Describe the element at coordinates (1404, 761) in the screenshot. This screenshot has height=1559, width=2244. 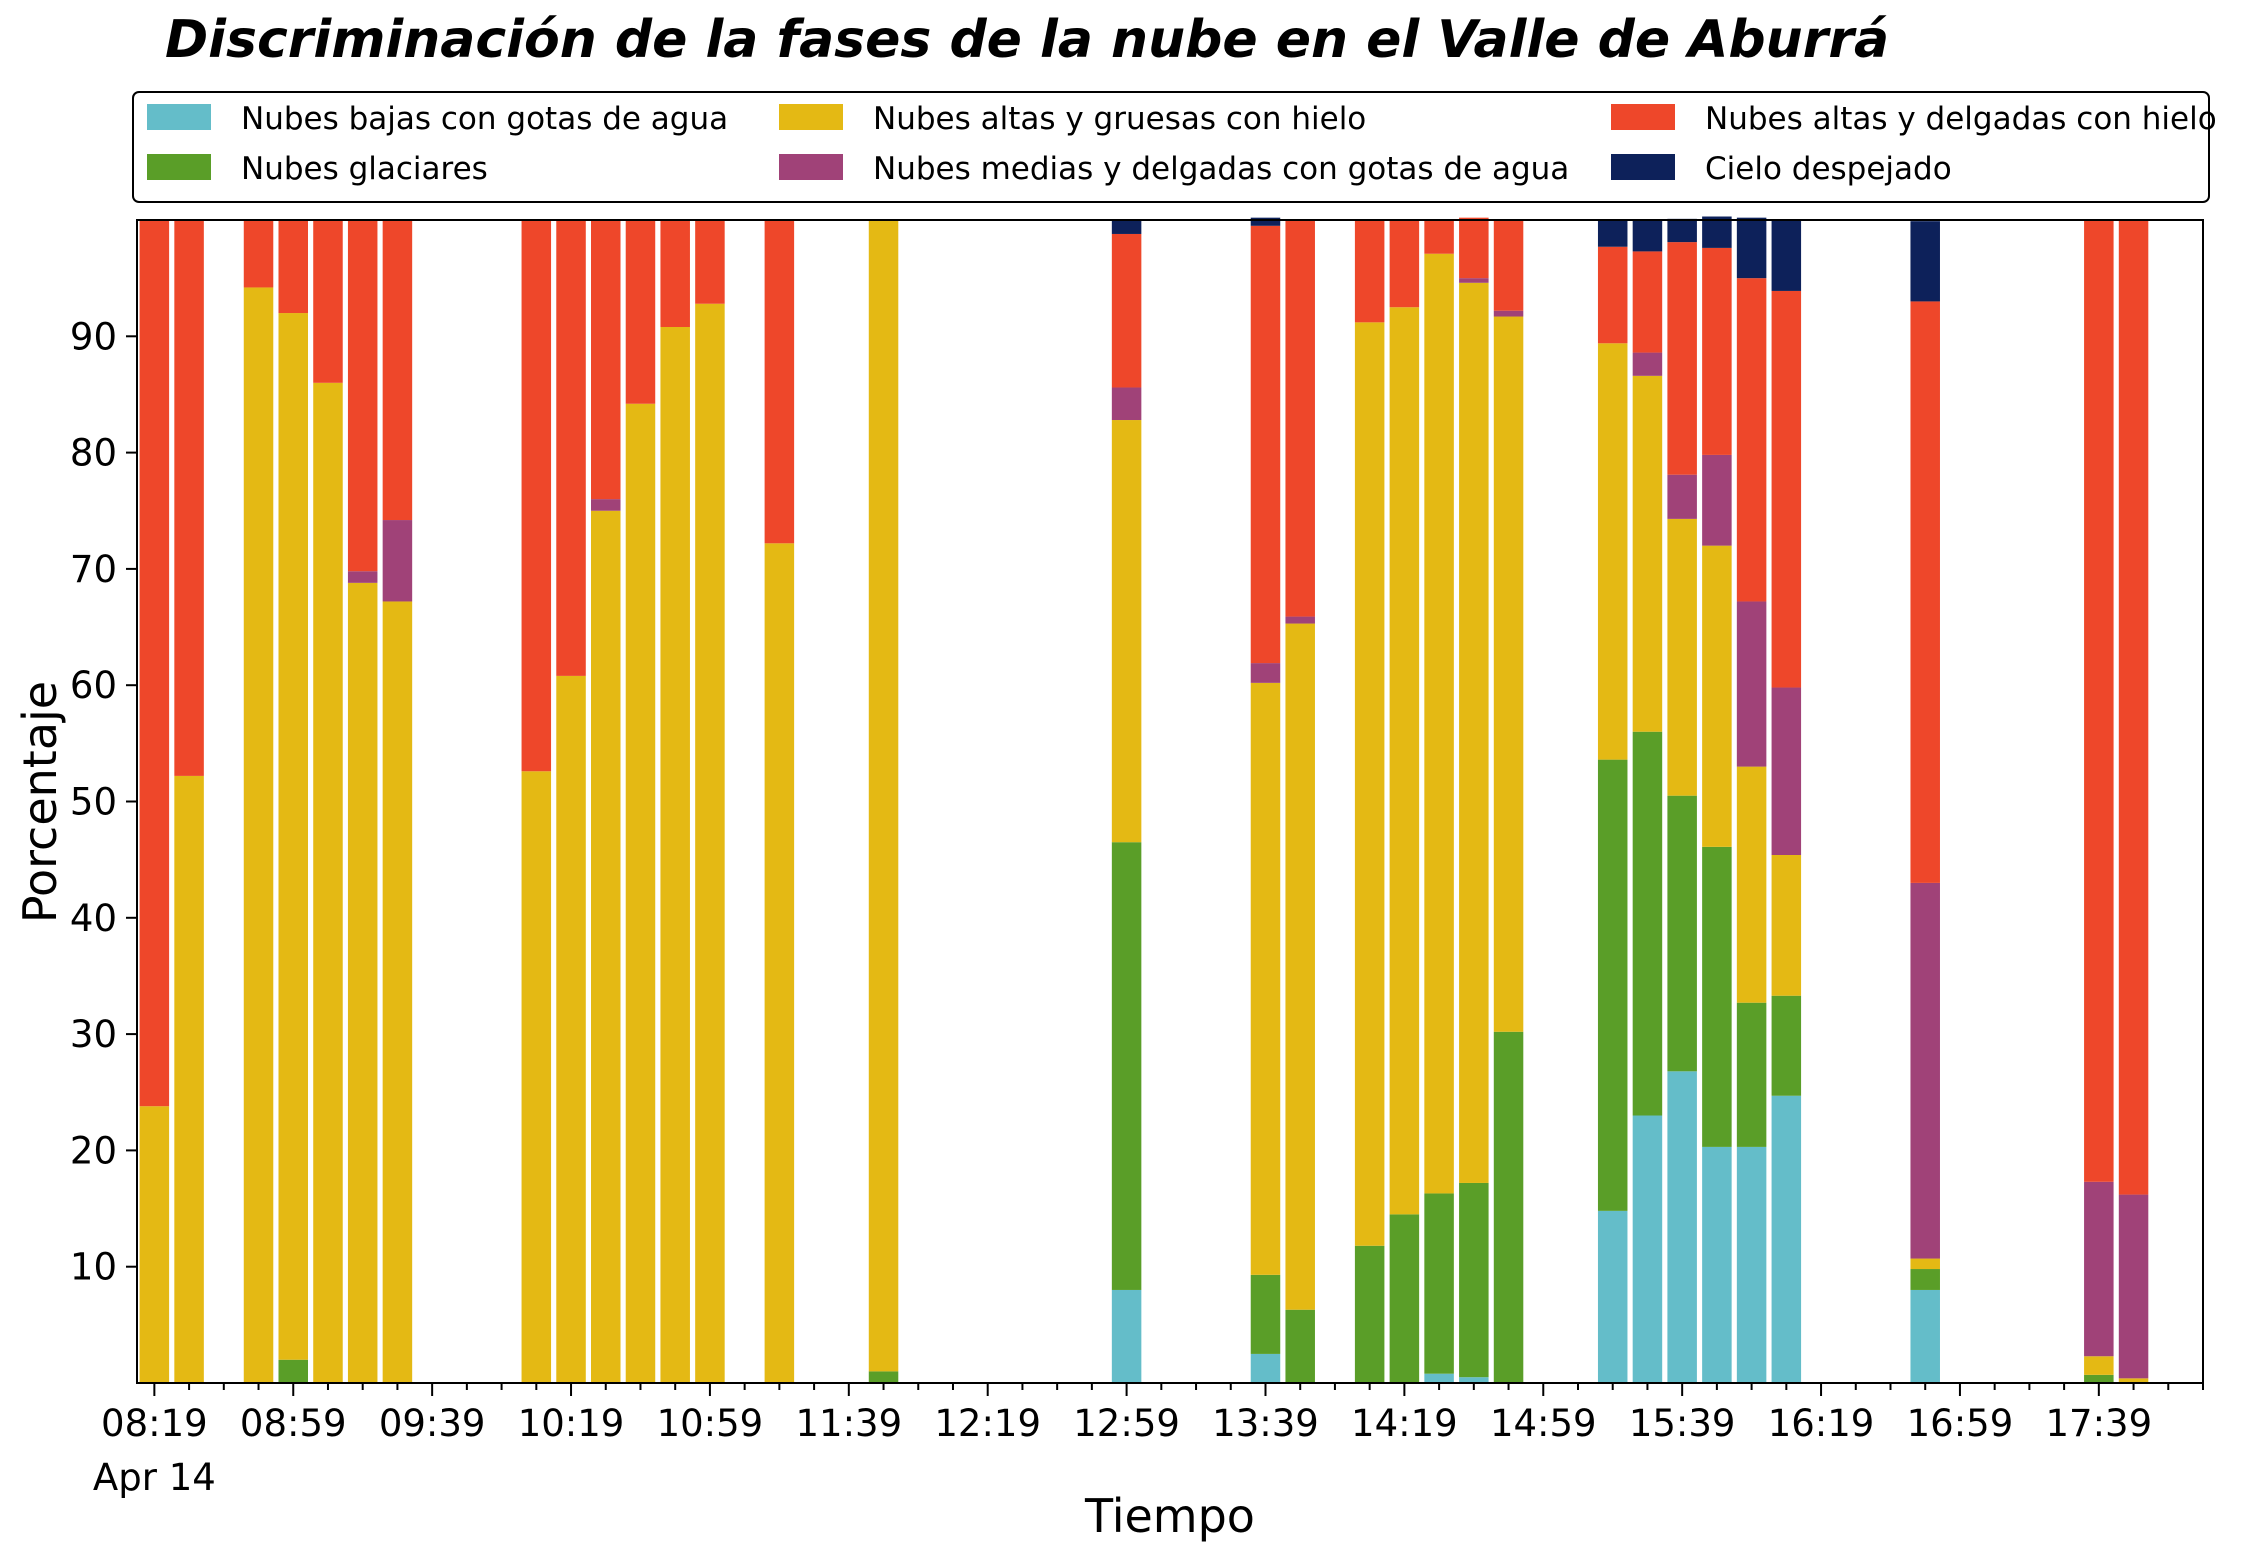
I see `bar-segment-1419-s2` at that location.